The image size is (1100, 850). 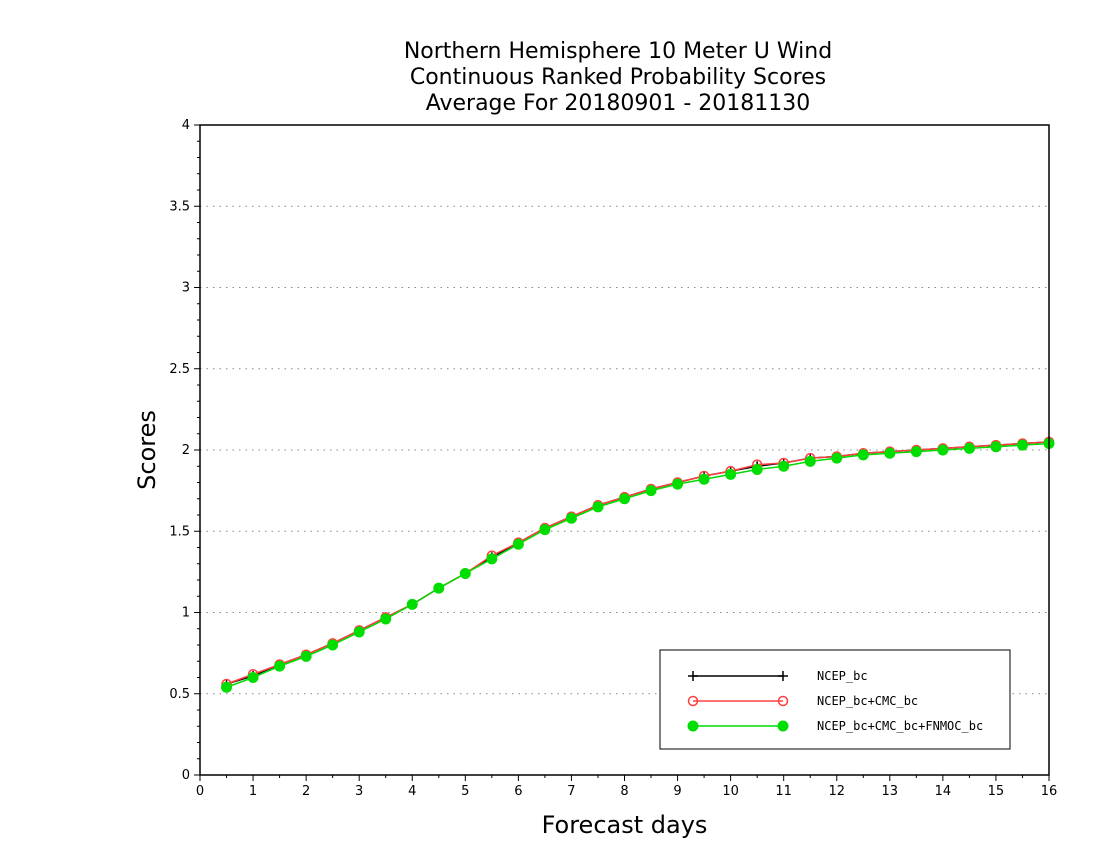 I want to click on legend-item: NCEP_bc, so click(x=778, y=676).